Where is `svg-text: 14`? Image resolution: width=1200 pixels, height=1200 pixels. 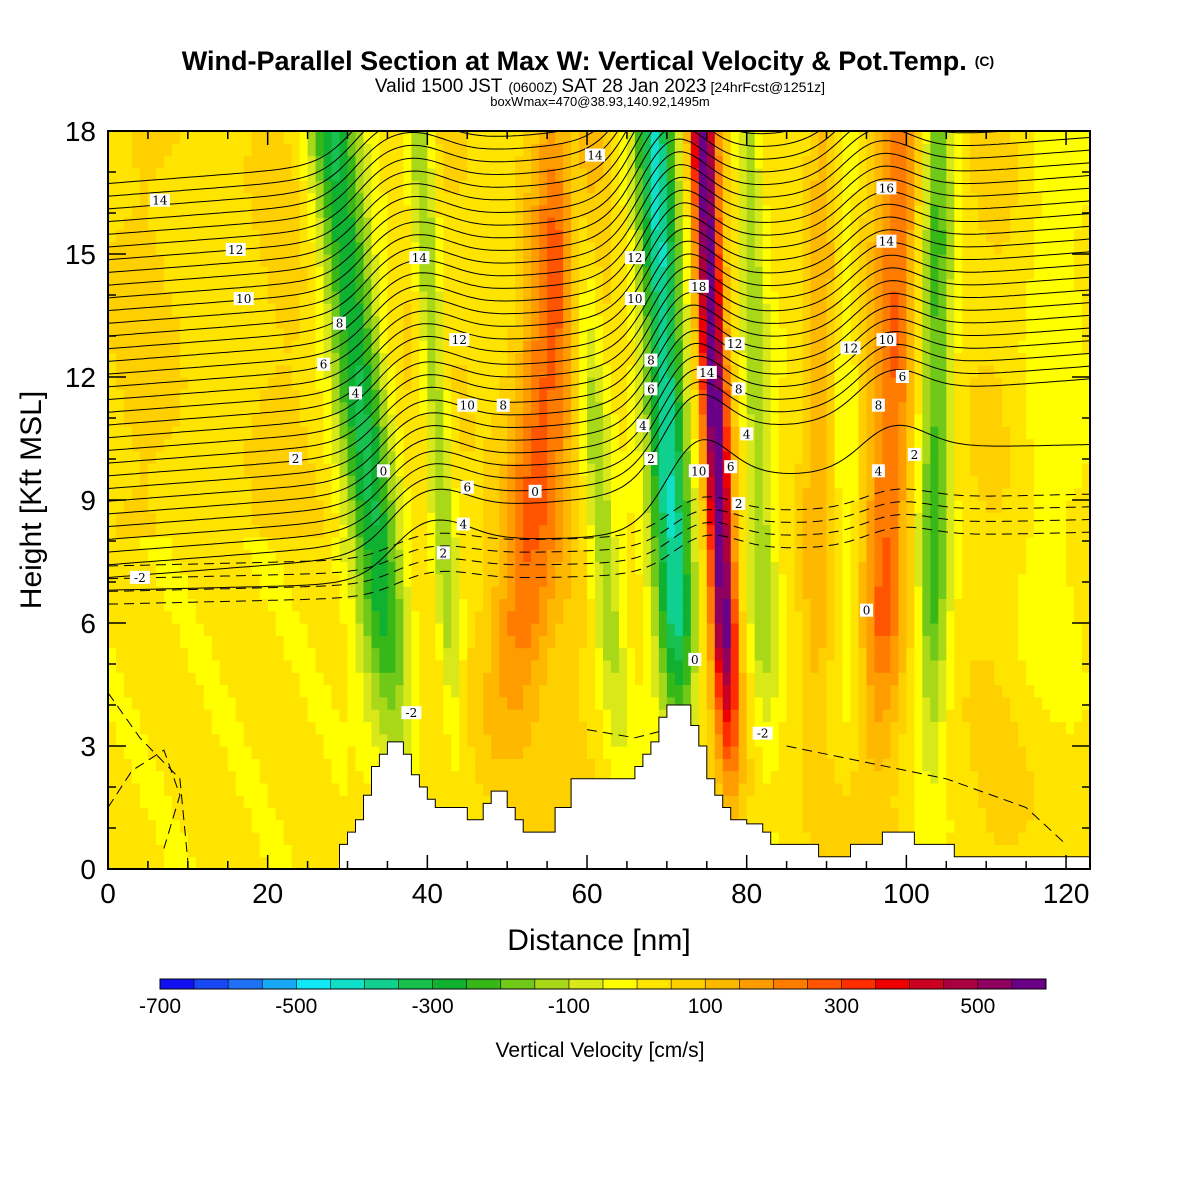
svg-text: 14 is located at coordinates (160, 201).